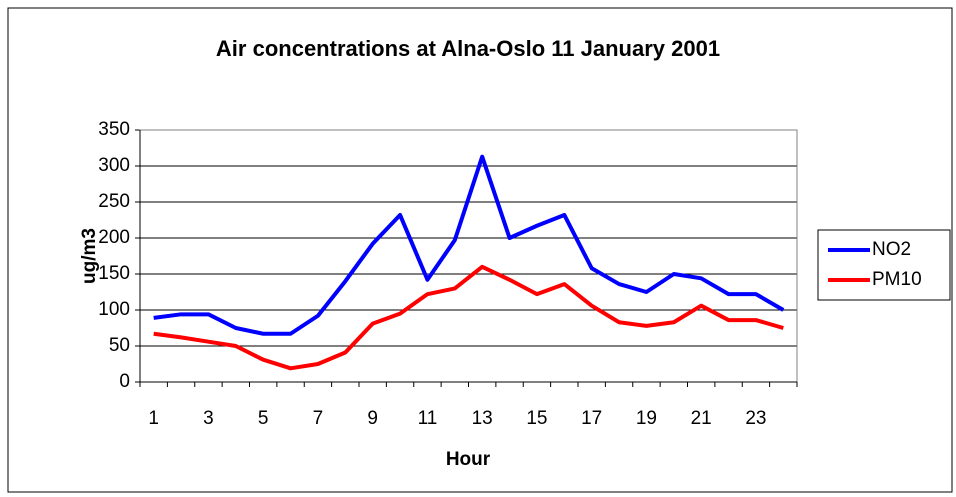 Image resolution: width=956 pixels, height=497 pixels. Describe the element at coordinates (119, 345) in the screenshot. I see `y-tick-label: 50` at that location.